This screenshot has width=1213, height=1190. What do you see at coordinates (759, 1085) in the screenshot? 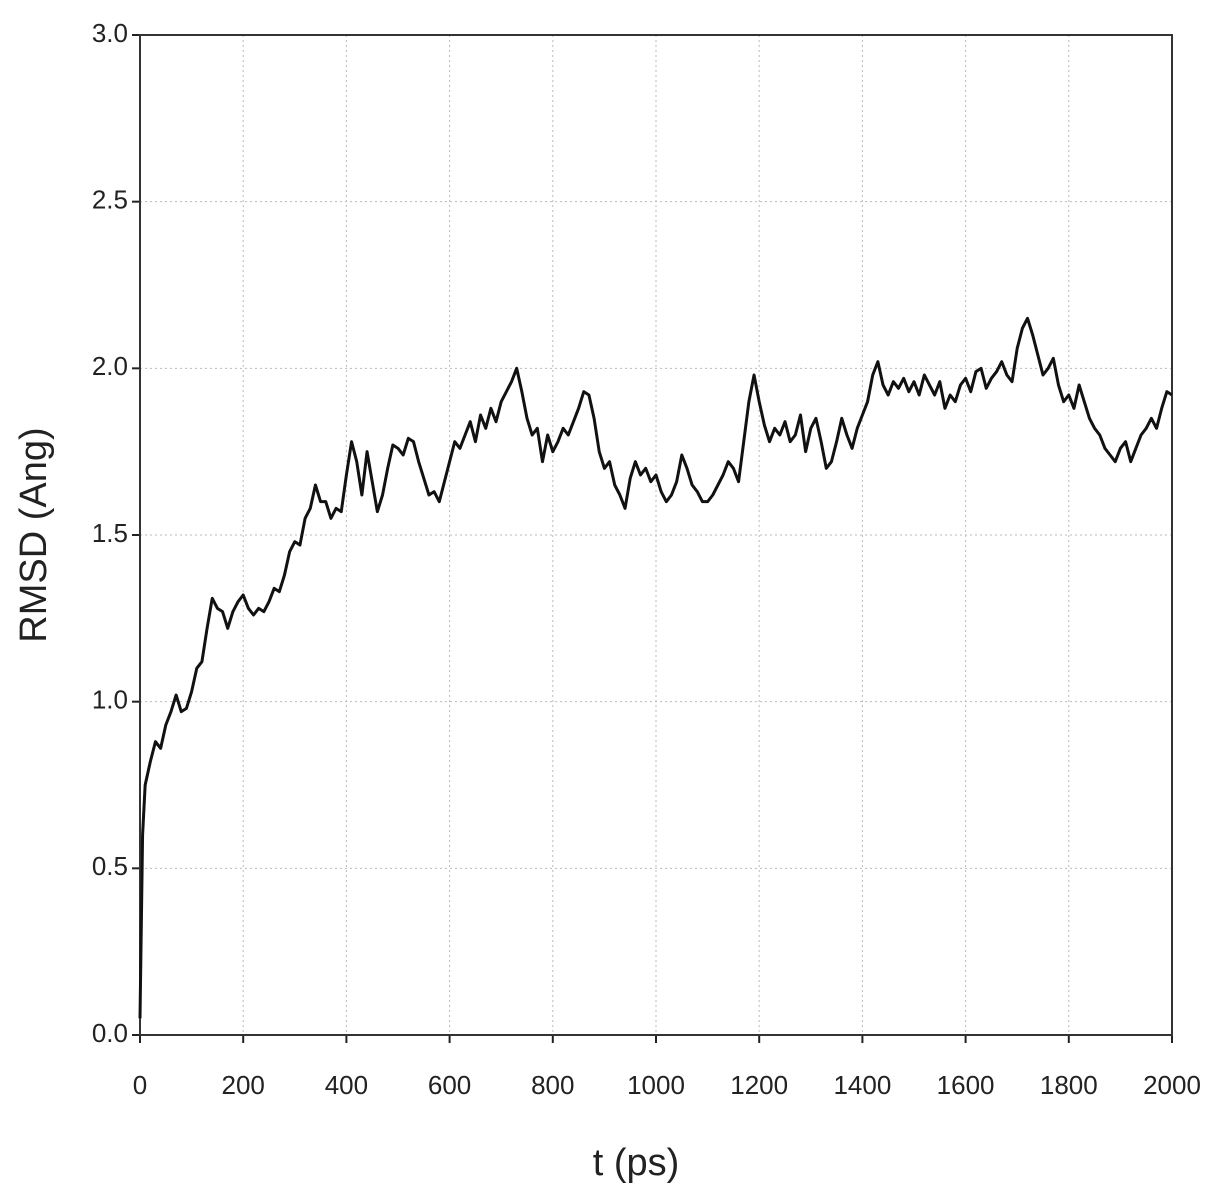
I see `x-tick-label: 1200` at bounding box center [759, 1085].